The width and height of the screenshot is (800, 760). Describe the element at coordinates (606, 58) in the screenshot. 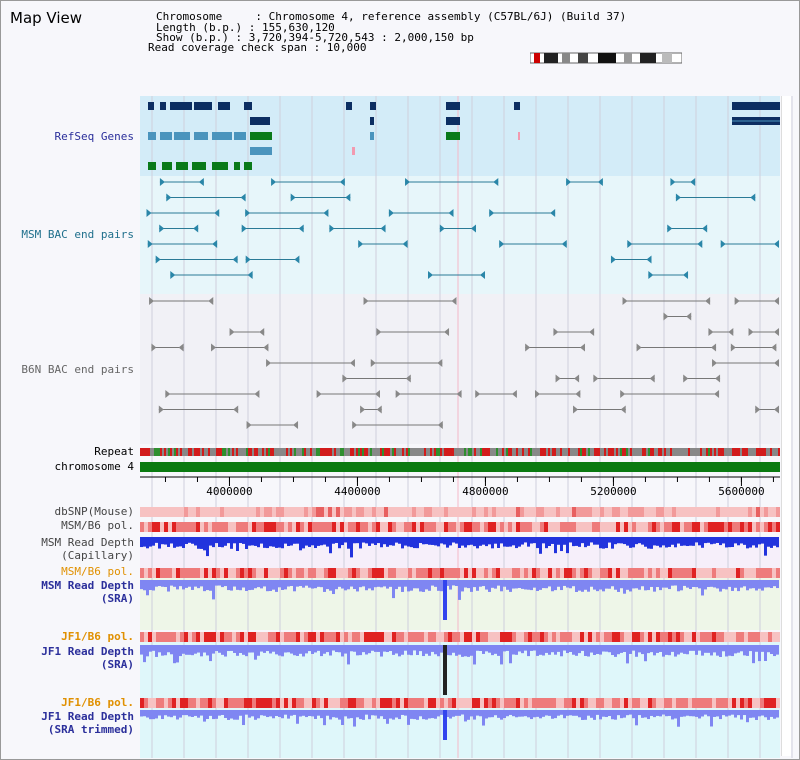

I see `chromosome-ideogram` at that location.